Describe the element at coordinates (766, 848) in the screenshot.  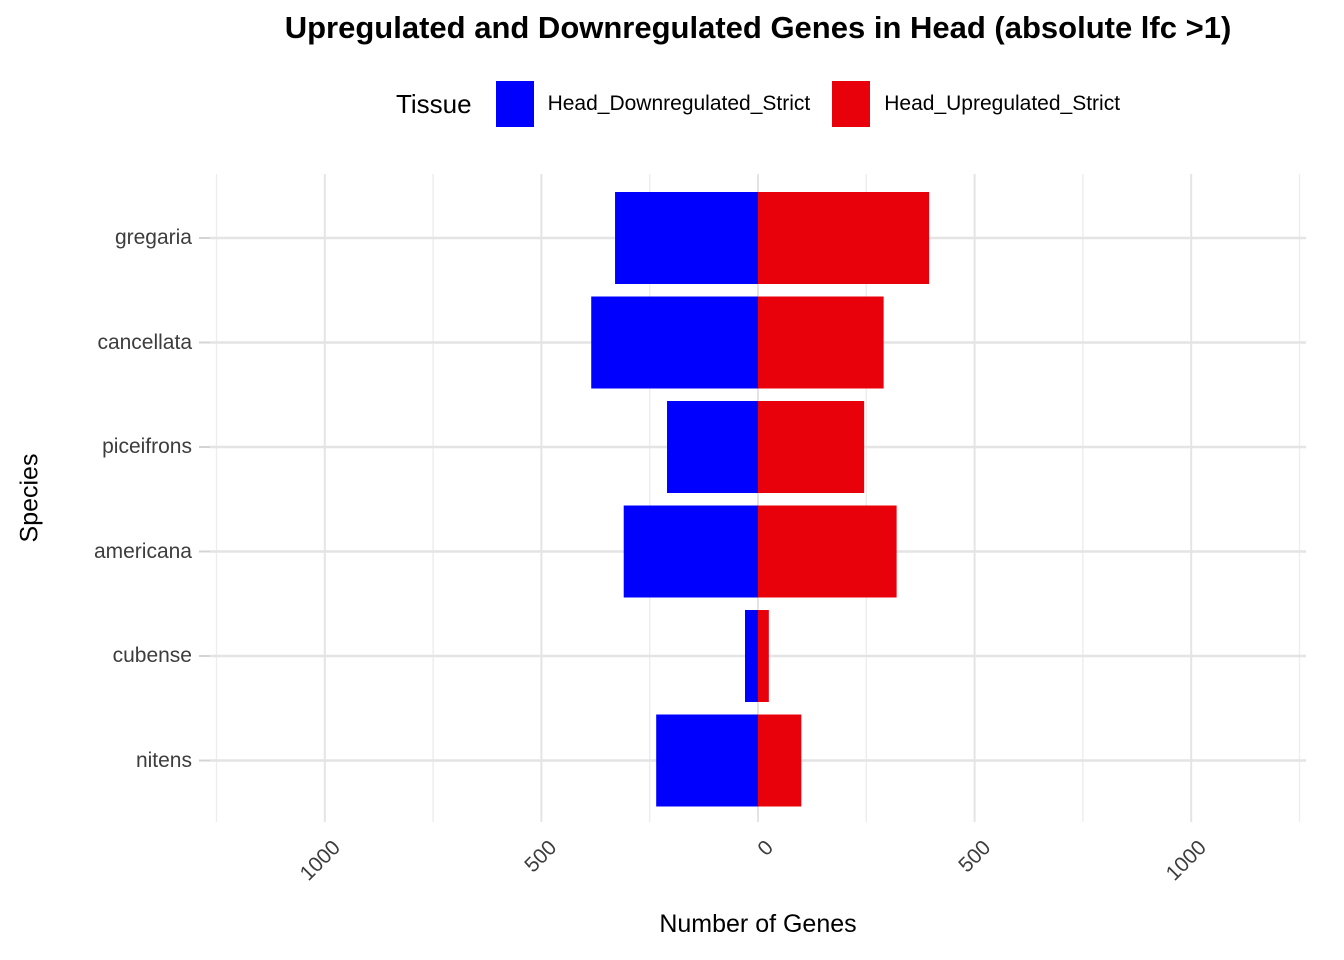
I see `x-tick-label-0-2: 0` at that location.